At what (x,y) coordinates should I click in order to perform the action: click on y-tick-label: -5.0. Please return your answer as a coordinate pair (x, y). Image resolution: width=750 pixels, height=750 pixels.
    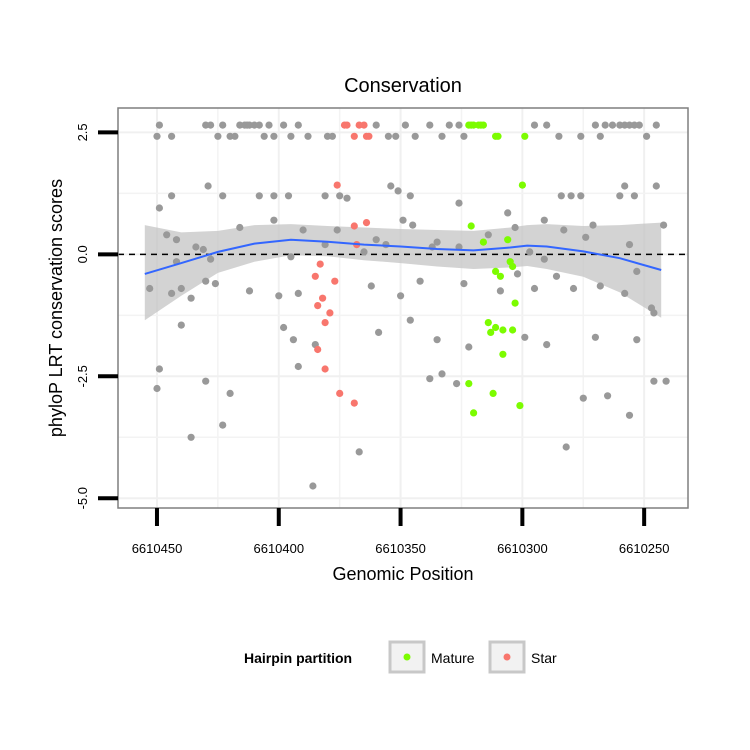
    Looking at the image, I should click on (82, 498).